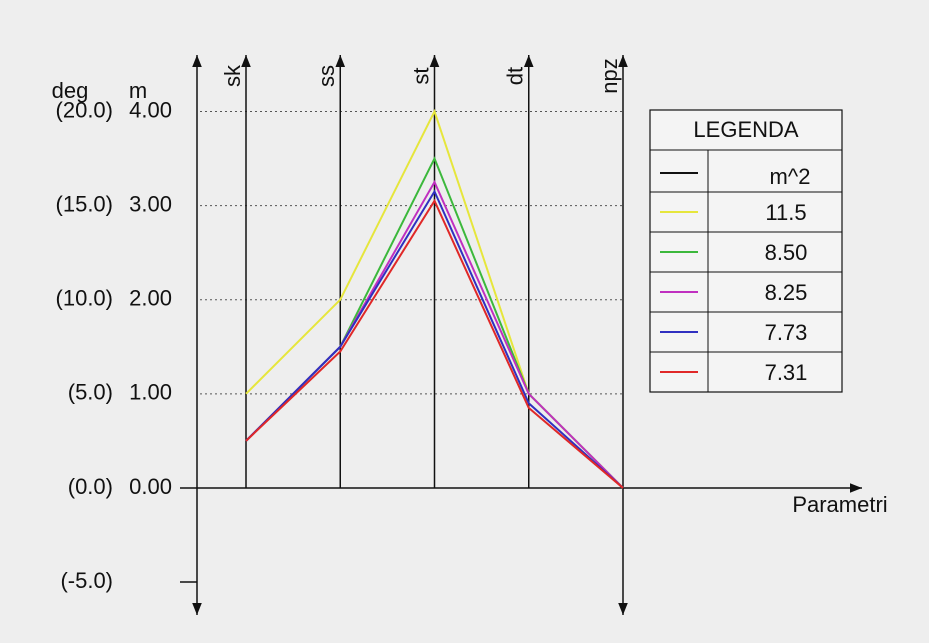 This screenshot has height=643, width=929. What do you see at coordinates (786, 332) in the screenshot?
I see `legend-label: 7.73` at bounding box center [786, 332].